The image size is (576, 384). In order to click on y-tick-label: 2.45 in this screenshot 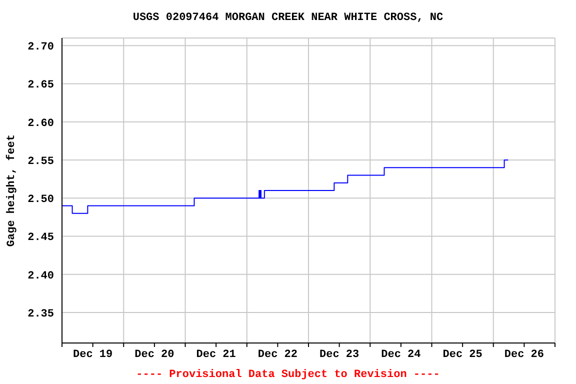, I will do `click(41, 238)`.